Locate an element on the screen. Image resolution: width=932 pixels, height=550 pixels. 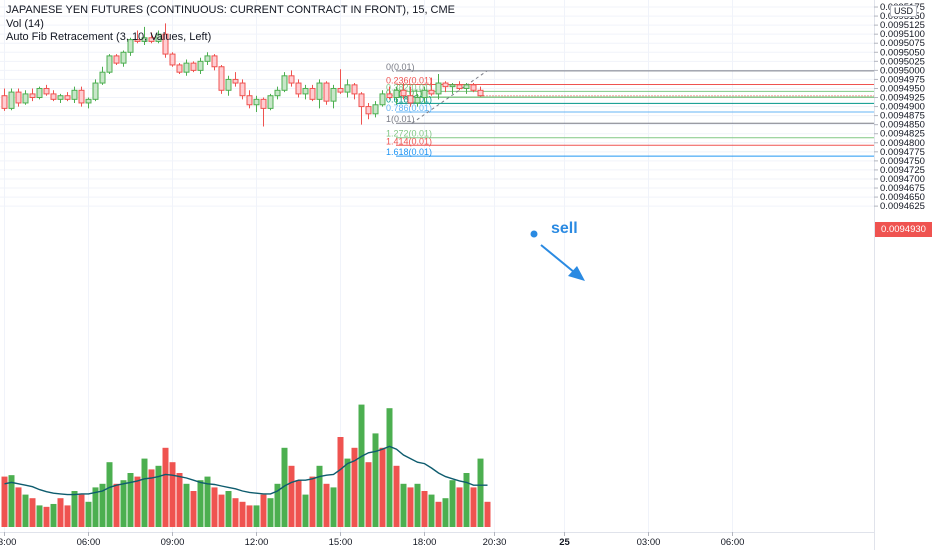
price-tick-label: 0.0094675 is located at coordinates (902, 188).